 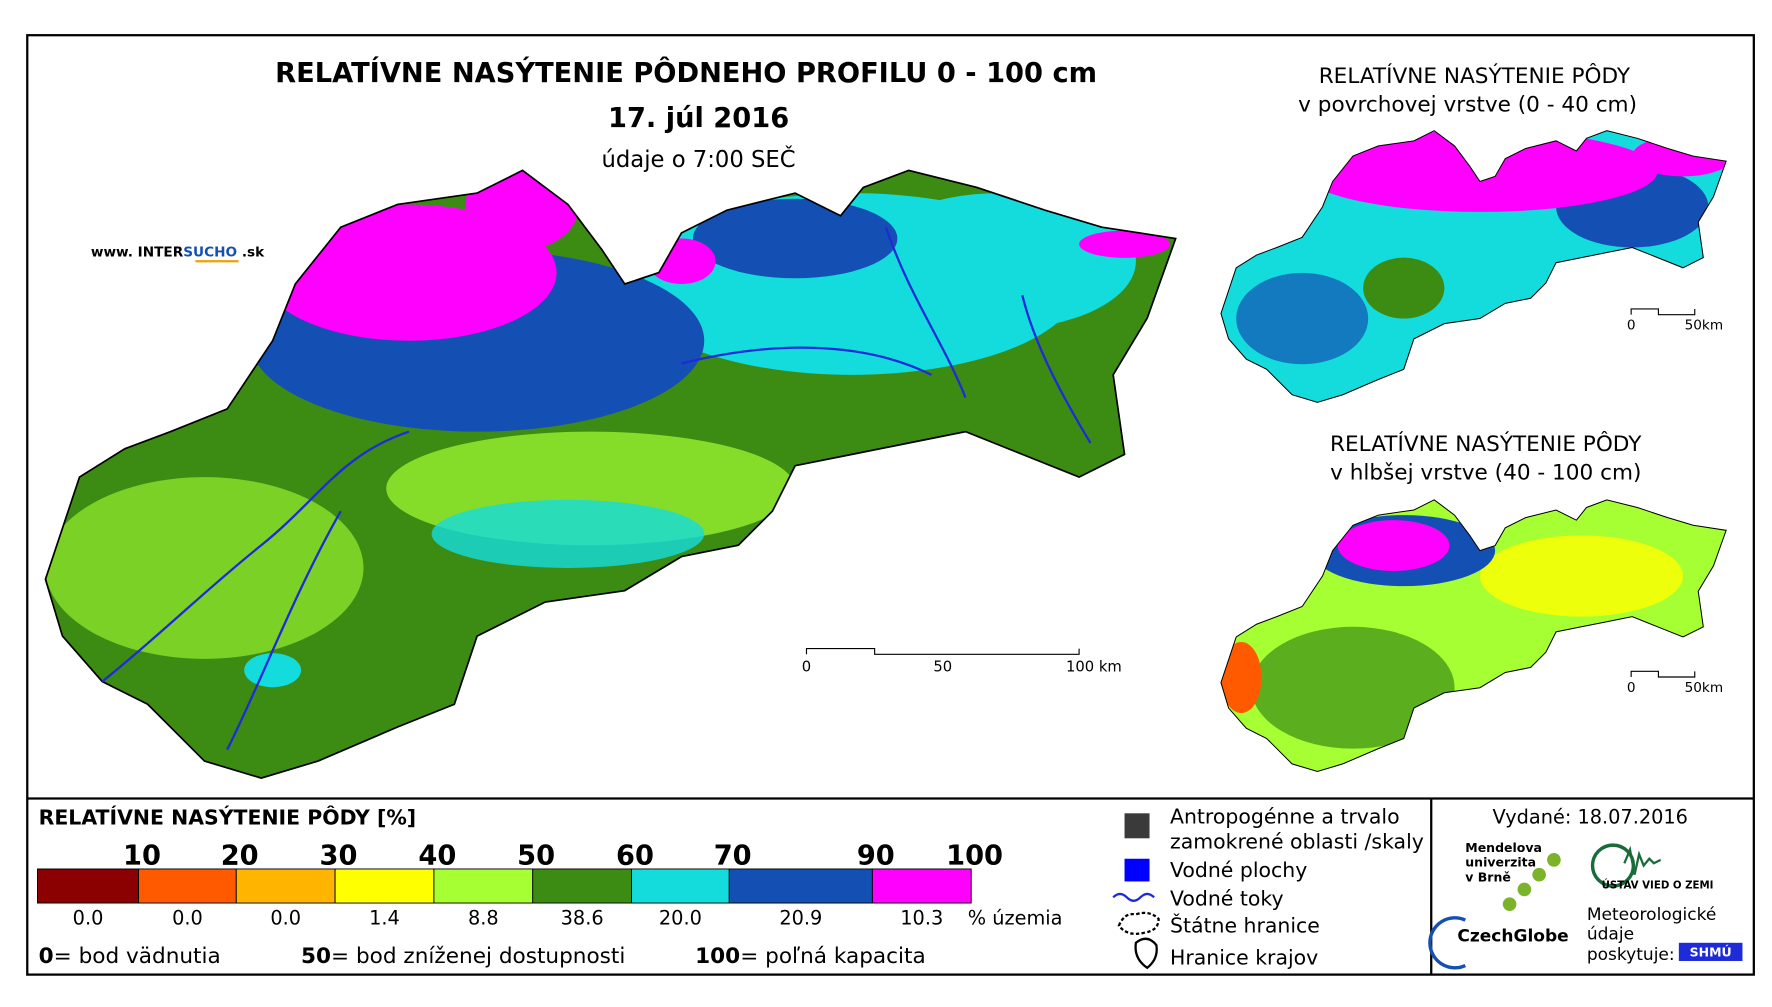 I want to click on logo-text: v Brně, so click(x=1488, y=876).